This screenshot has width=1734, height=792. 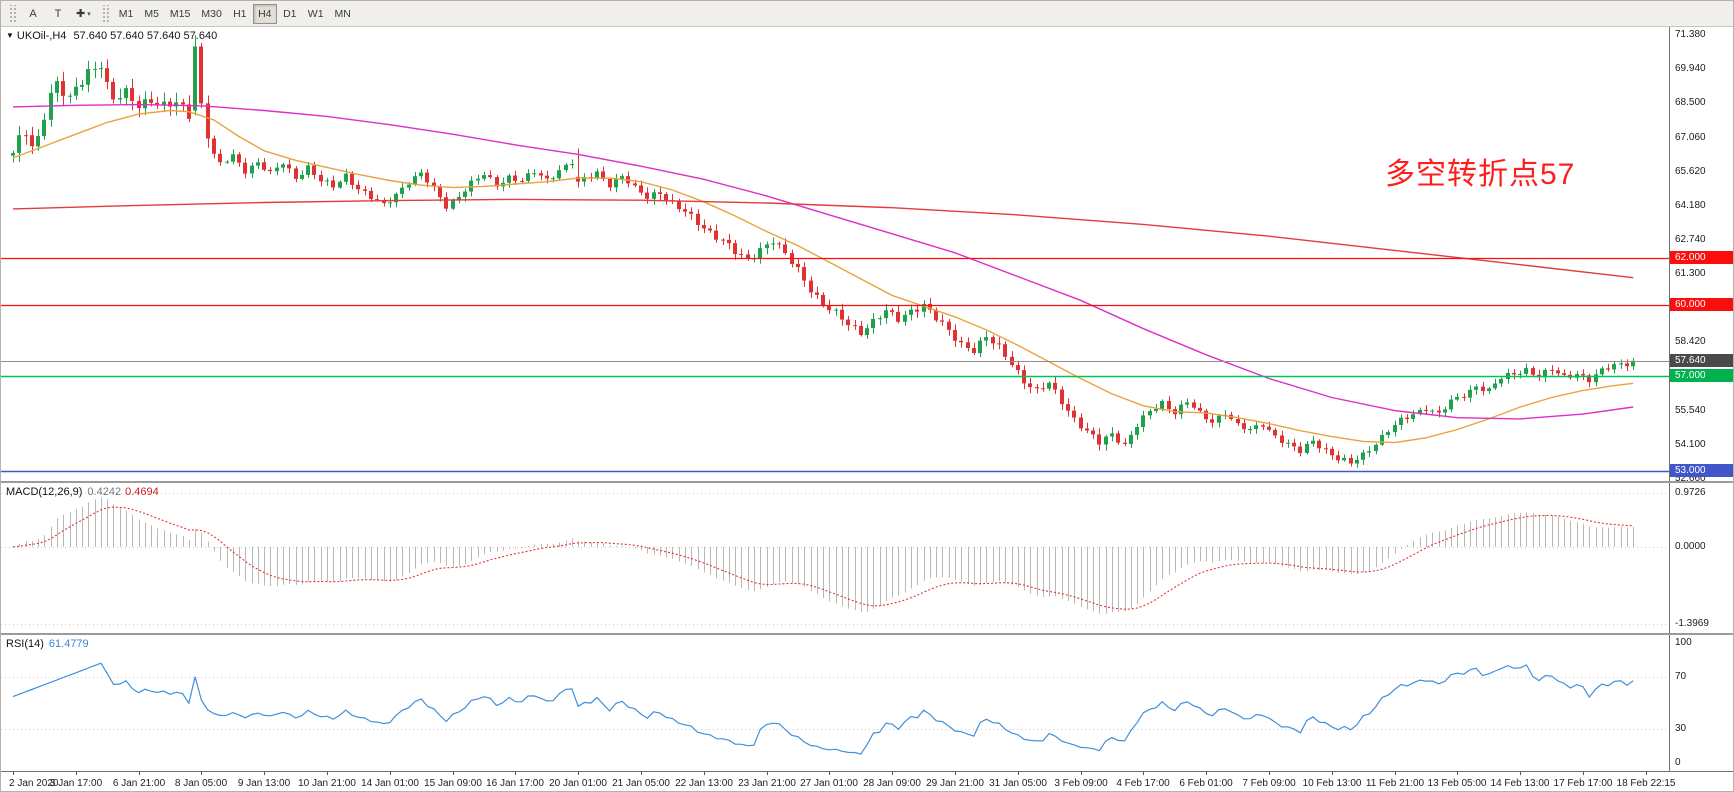 What do you see at coordinates (89, 14) in the screenshot?
I see `dropdown-caret-icon: ▾` at bounding box center [89, 14].